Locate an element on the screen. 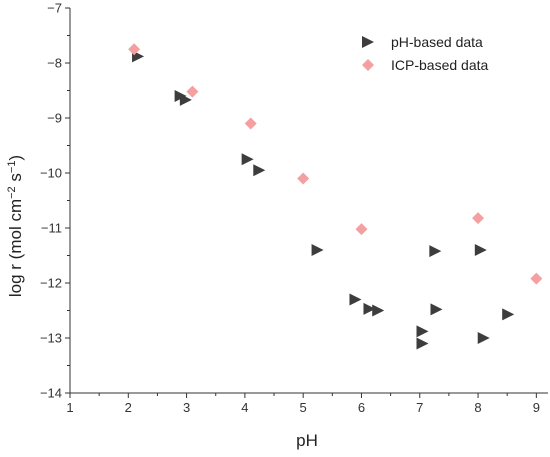  legend-marker-icp-based is located at coordinates (368, 65).